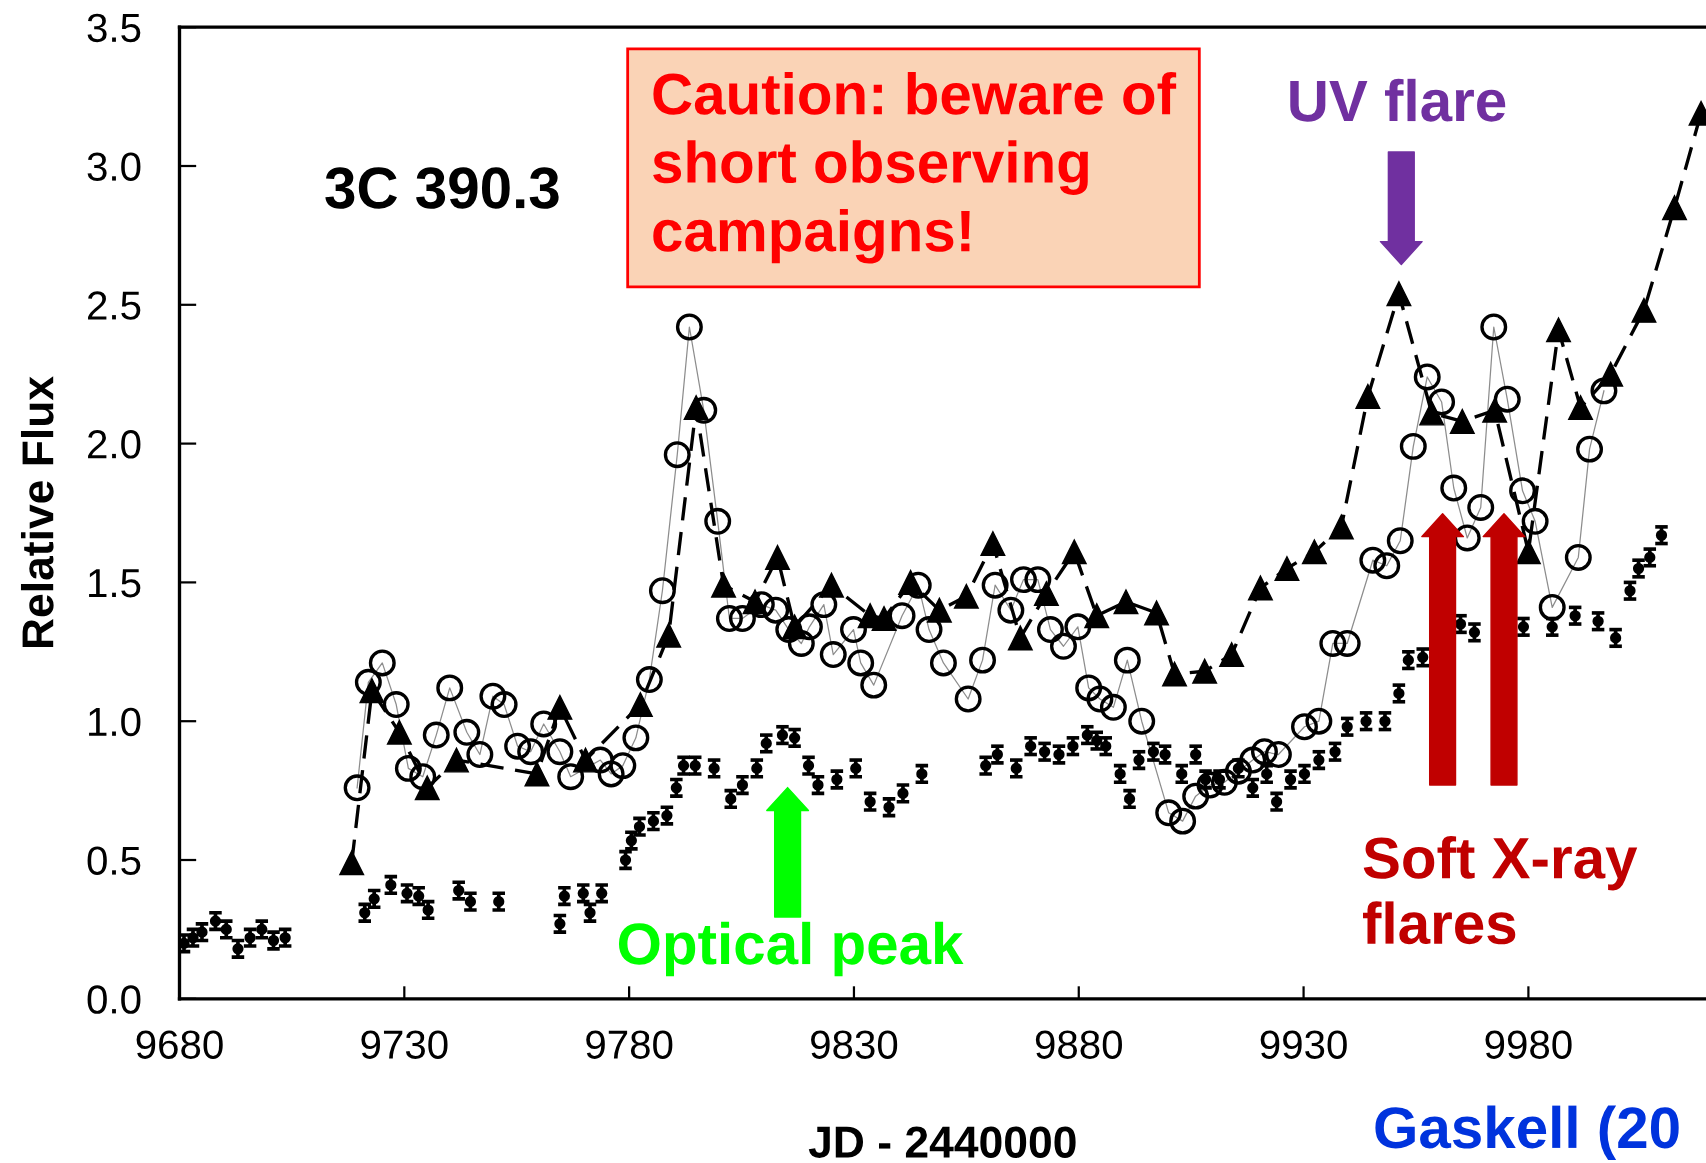 The height and width of the screenshot is (1163, 1706). Describe the element at coordinates (114, 444) in the screenshot. I see `y-tick-label: 2.0` at that location.